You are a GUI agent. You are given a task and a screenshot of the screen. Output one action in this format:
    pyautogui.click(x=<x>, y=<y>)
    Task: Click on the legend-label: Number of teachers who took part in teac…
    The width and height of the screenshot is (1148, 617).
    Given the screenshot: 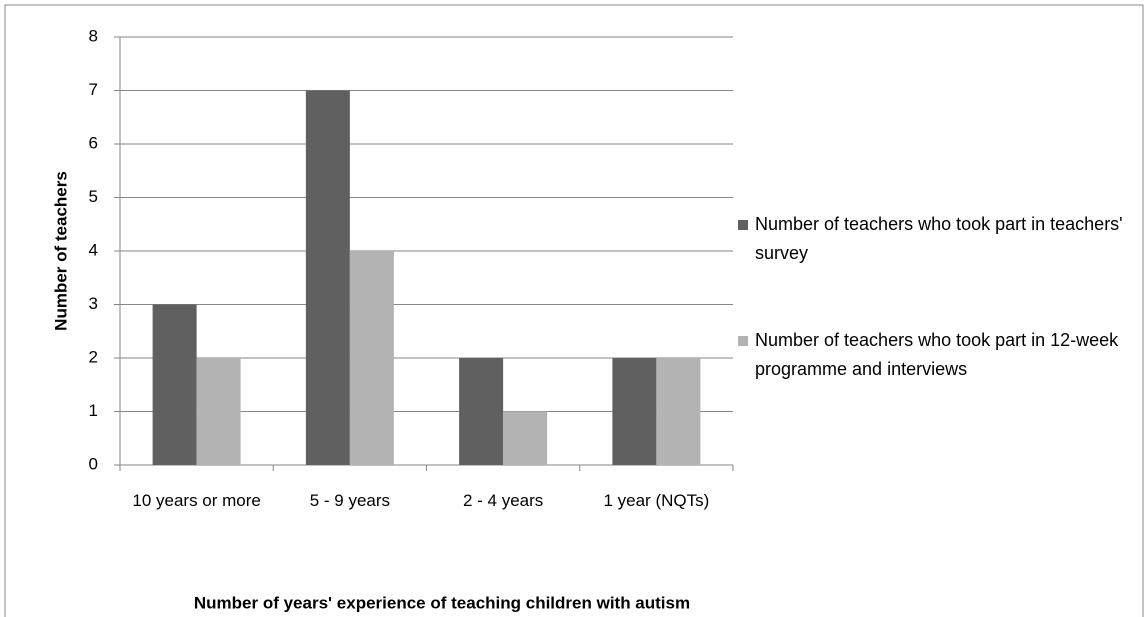 What is the action you would take?
    pyautogui.click(x=939, y=238)
    